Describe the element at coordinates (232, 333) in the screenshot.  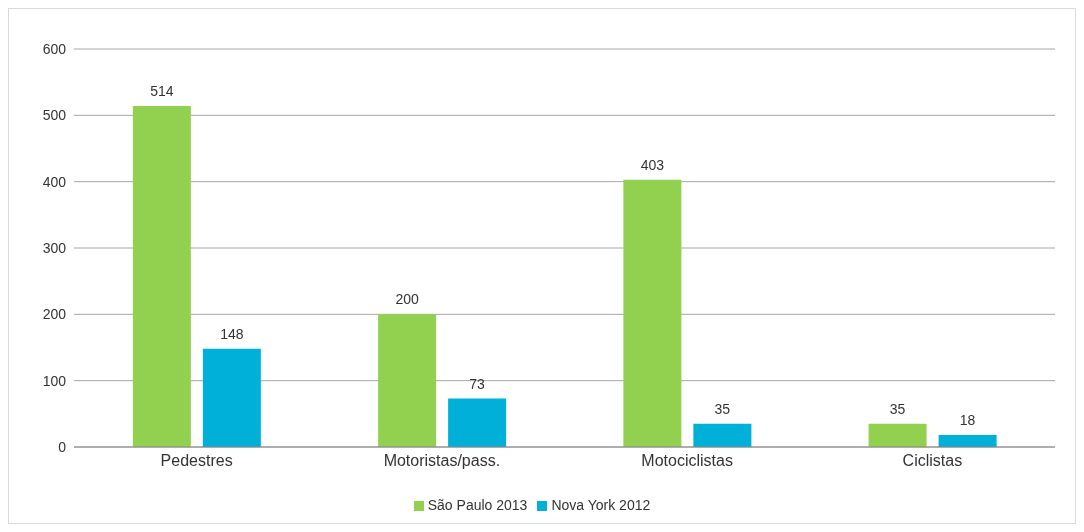
I see `data-label: 148` at that location.